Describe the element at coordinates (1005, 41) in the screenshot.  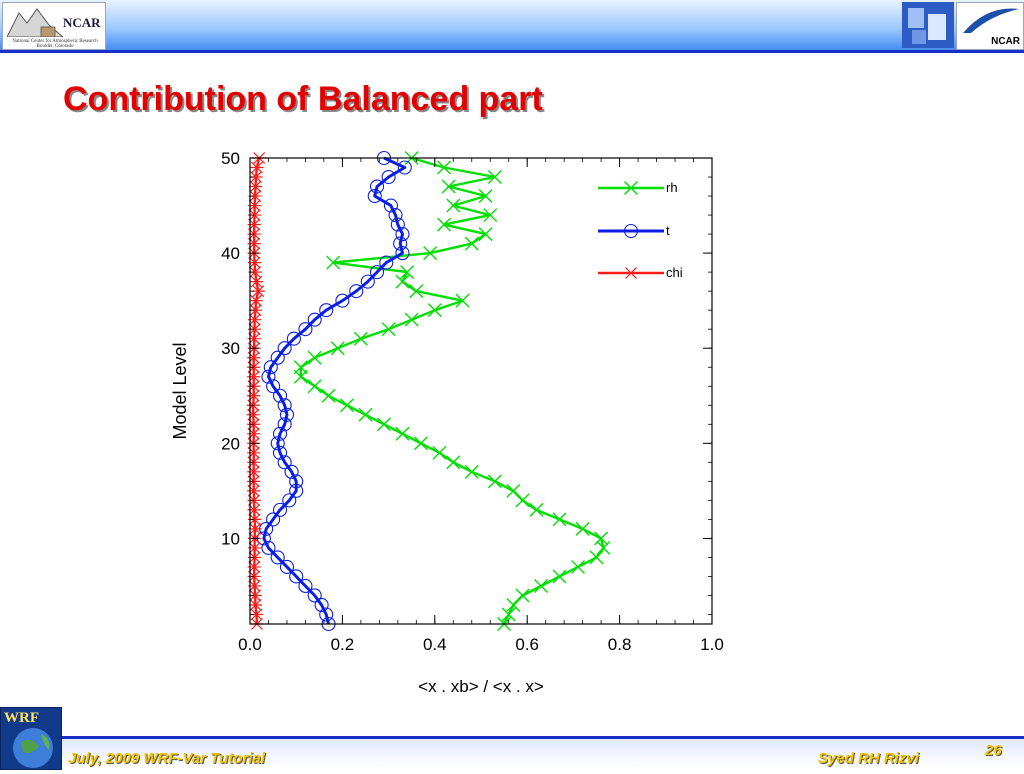
I see `ncar-label: NCAR` at that location.